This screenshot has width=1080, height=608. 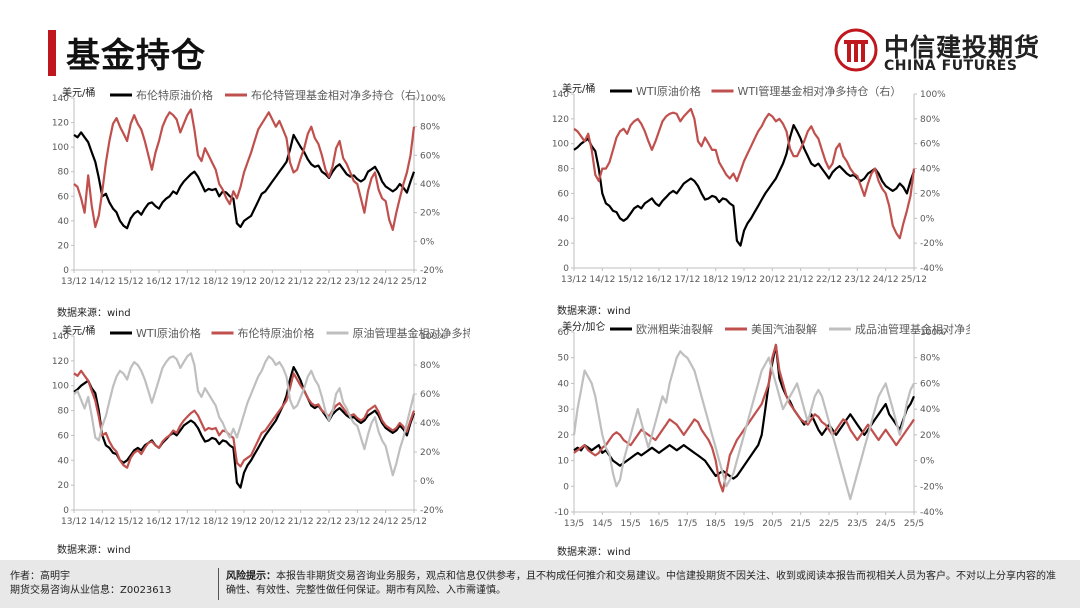 I want to click on x-tick-label: 16/5, so click(x=659, y=524).